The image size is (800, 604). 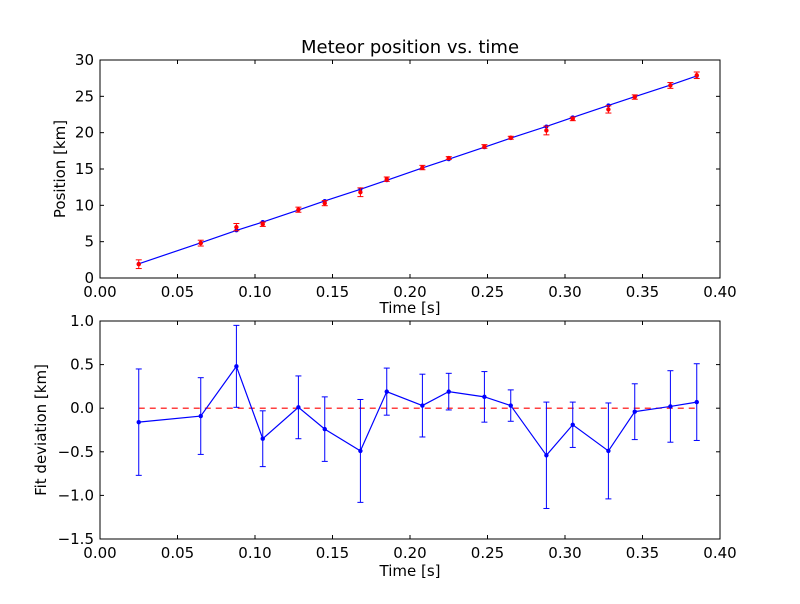 I want to click on y-tick-label: 20, so click(x=84, y=133).